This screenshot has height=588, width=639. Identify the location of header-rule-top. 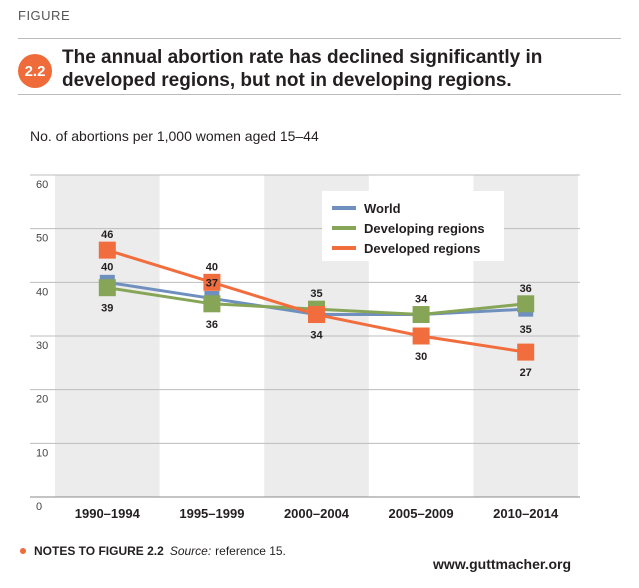
(319, 38).